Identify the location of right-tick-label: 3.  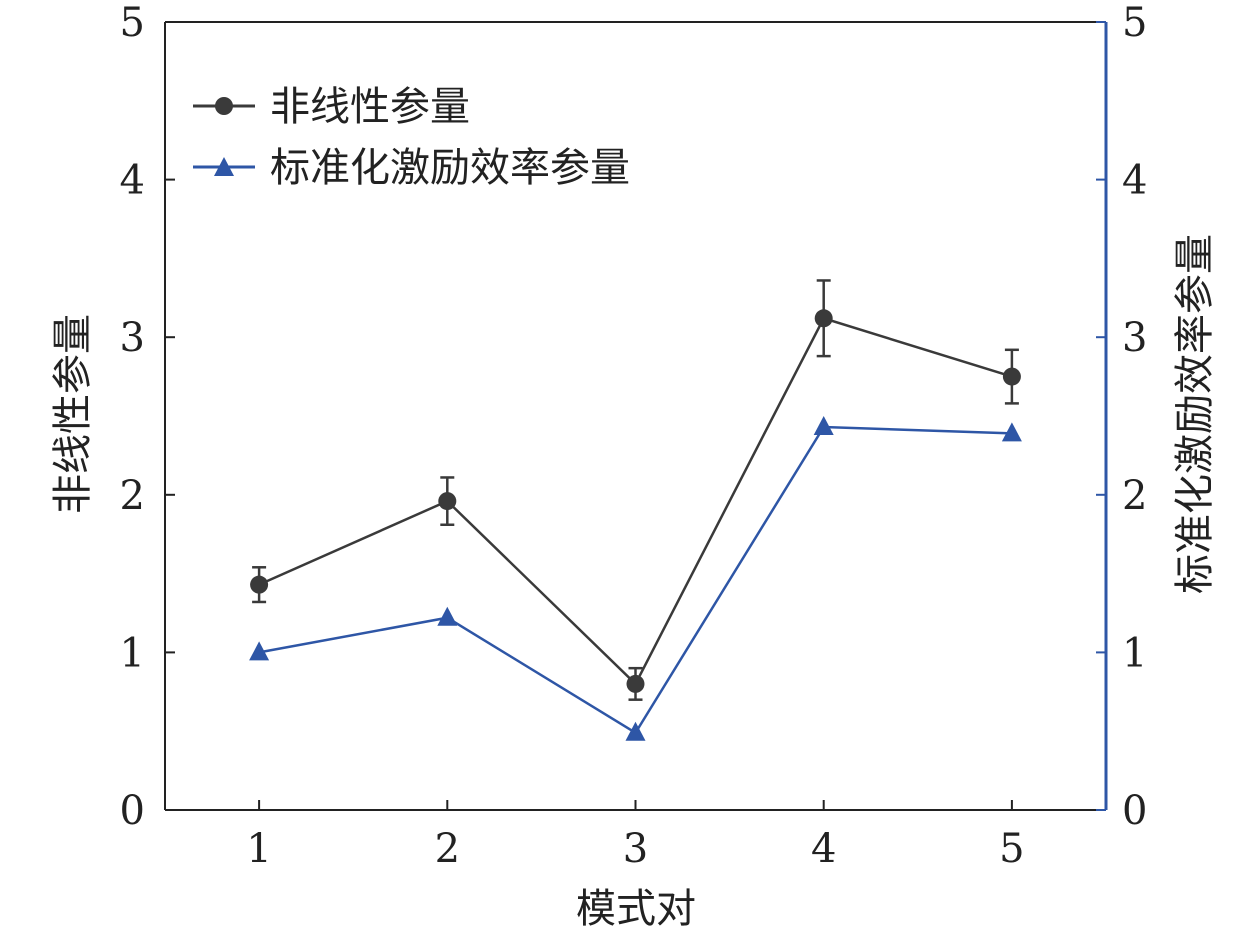
(1134, 338).